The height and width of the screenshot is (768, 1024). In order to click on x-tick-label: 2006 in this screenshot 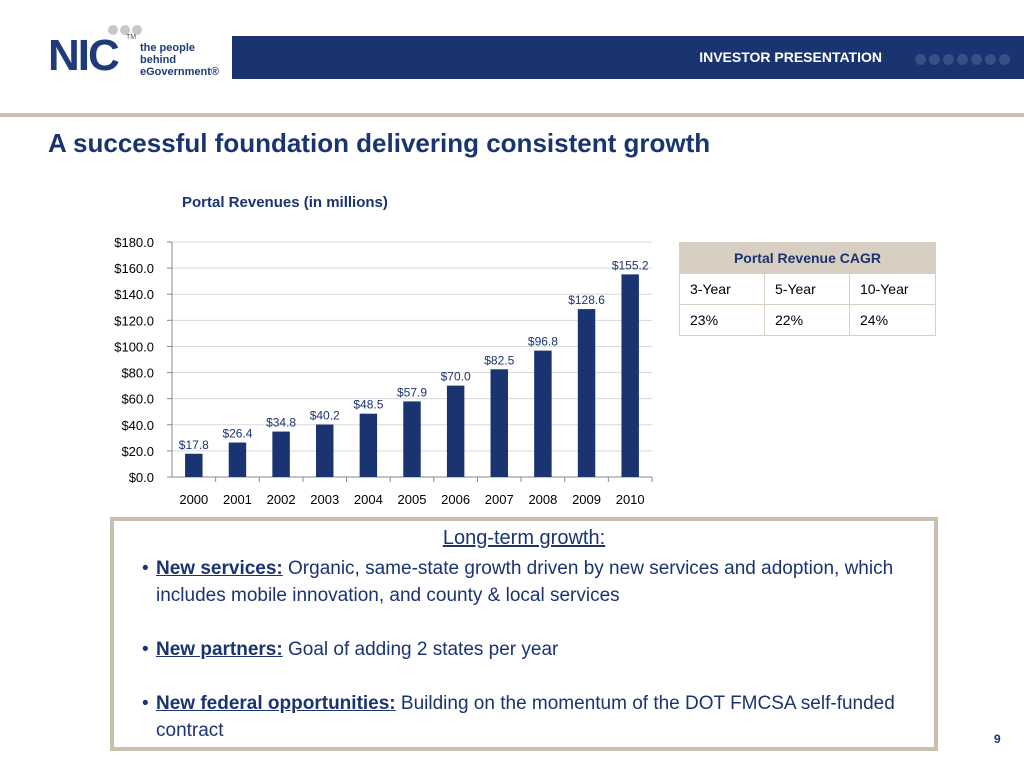, I will do `click(455, 499)`.